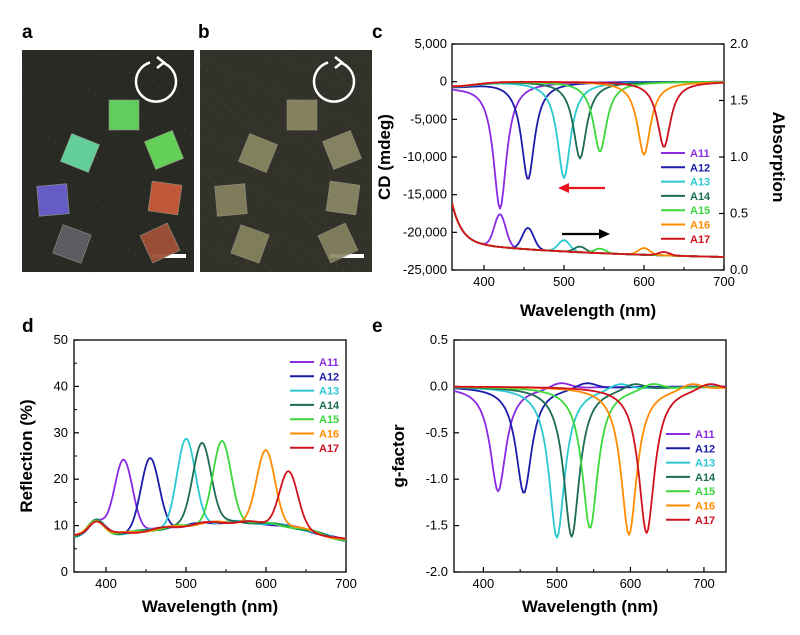  I want to click on y-tick-label: 30, so click(61, 432).